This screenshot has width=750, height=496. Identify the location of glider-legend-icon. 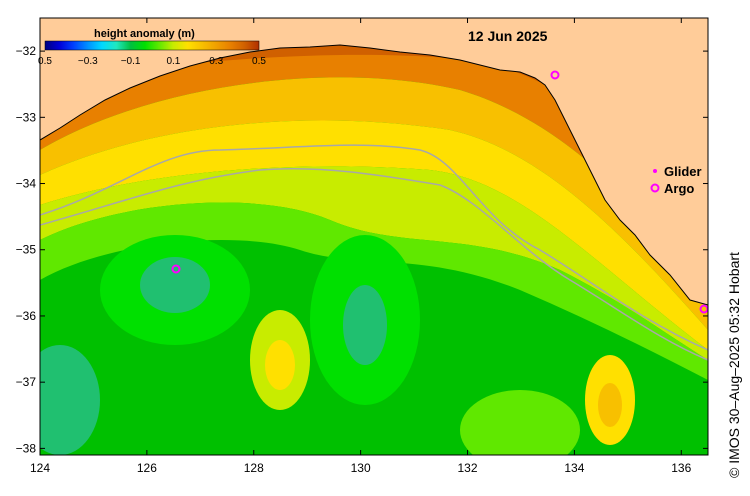
(655, 171).